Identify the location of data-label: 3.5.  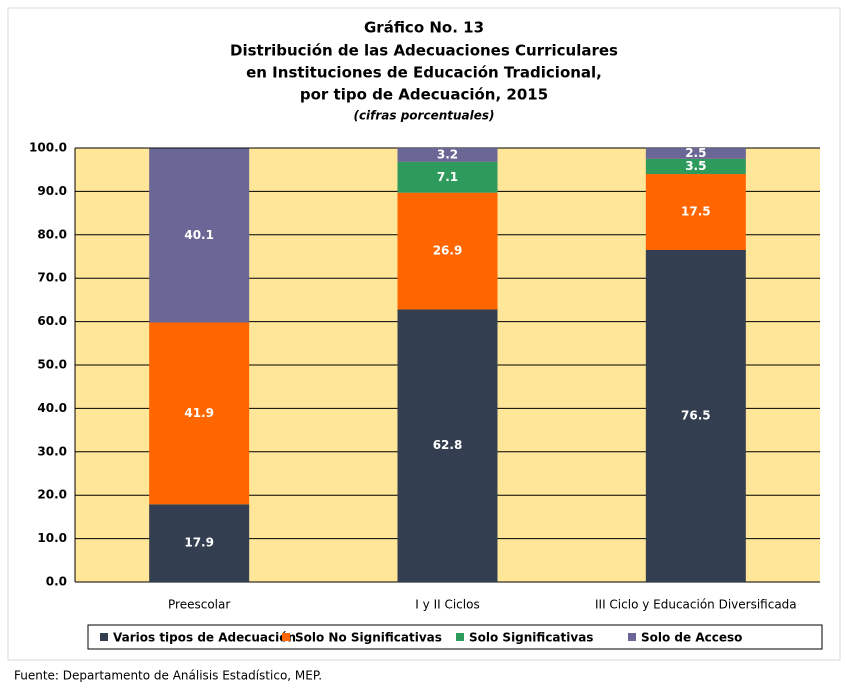
(695, 166).